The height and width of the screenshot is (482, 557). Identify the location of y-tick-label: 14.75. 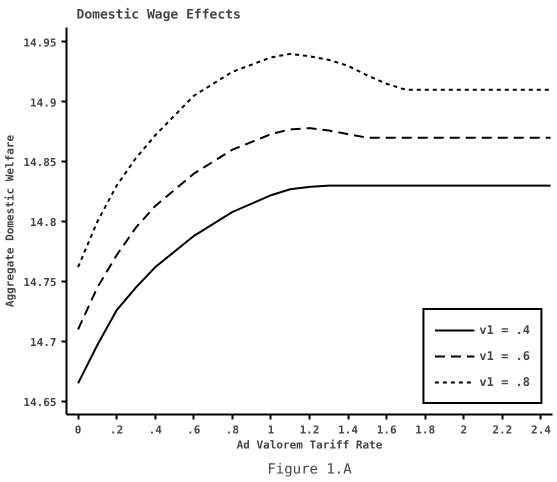
(40, 283).